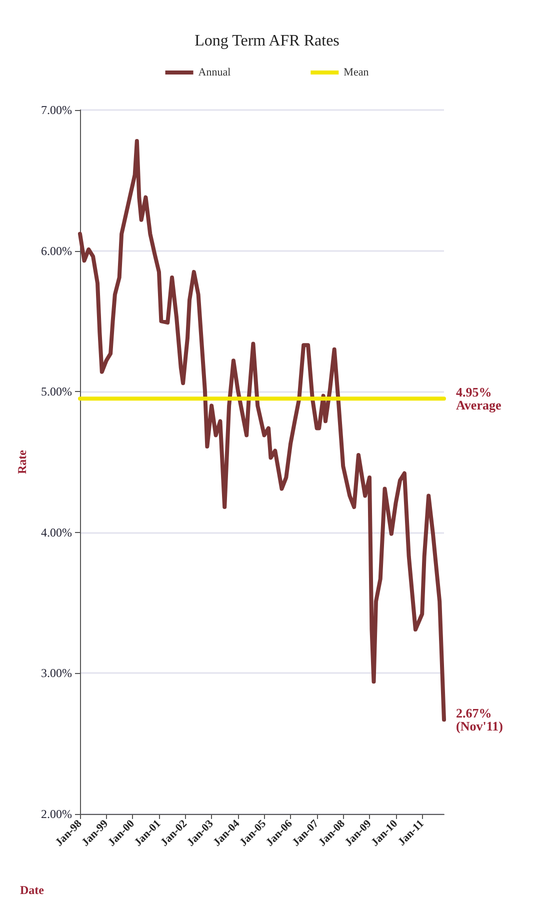 The width and height of the screenshot is (534, 924). Describe the element at coordinates (56, 673) in the screenshot. I see `y-tick-label: 3.00%` at that location.